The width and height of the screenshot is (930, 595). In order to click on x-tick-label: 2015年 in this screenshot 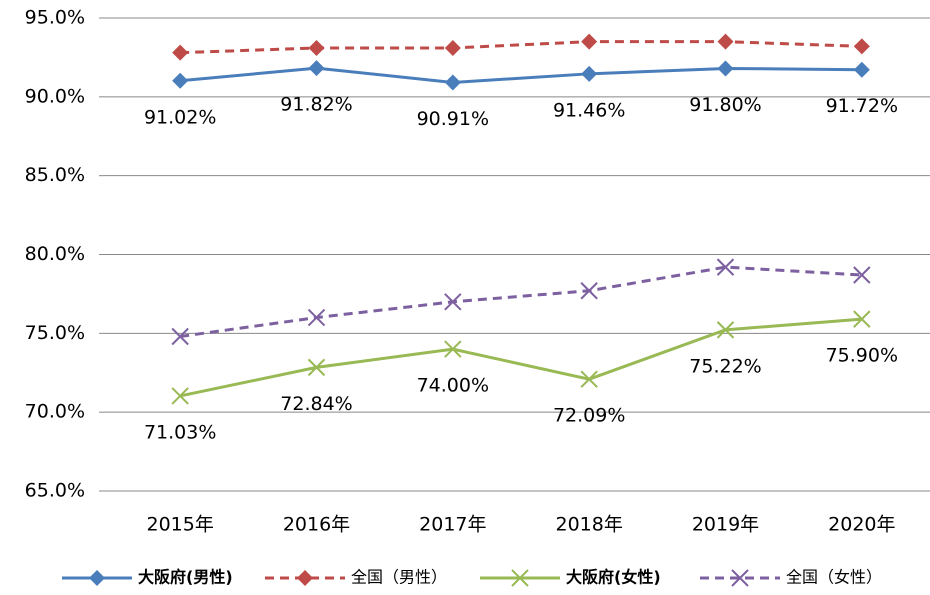, I will do `click(179, 525)`.